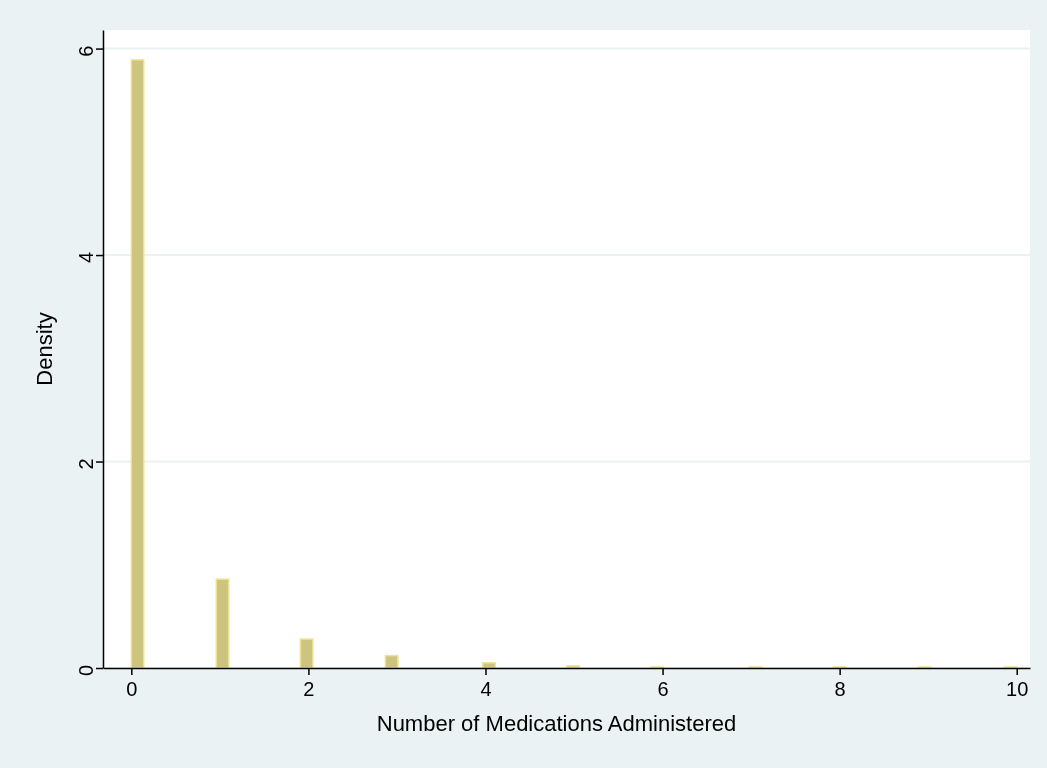  Describe the element at coordinates (663, 689) in the screenshot. I see `x-tick-label: 6` at that location.